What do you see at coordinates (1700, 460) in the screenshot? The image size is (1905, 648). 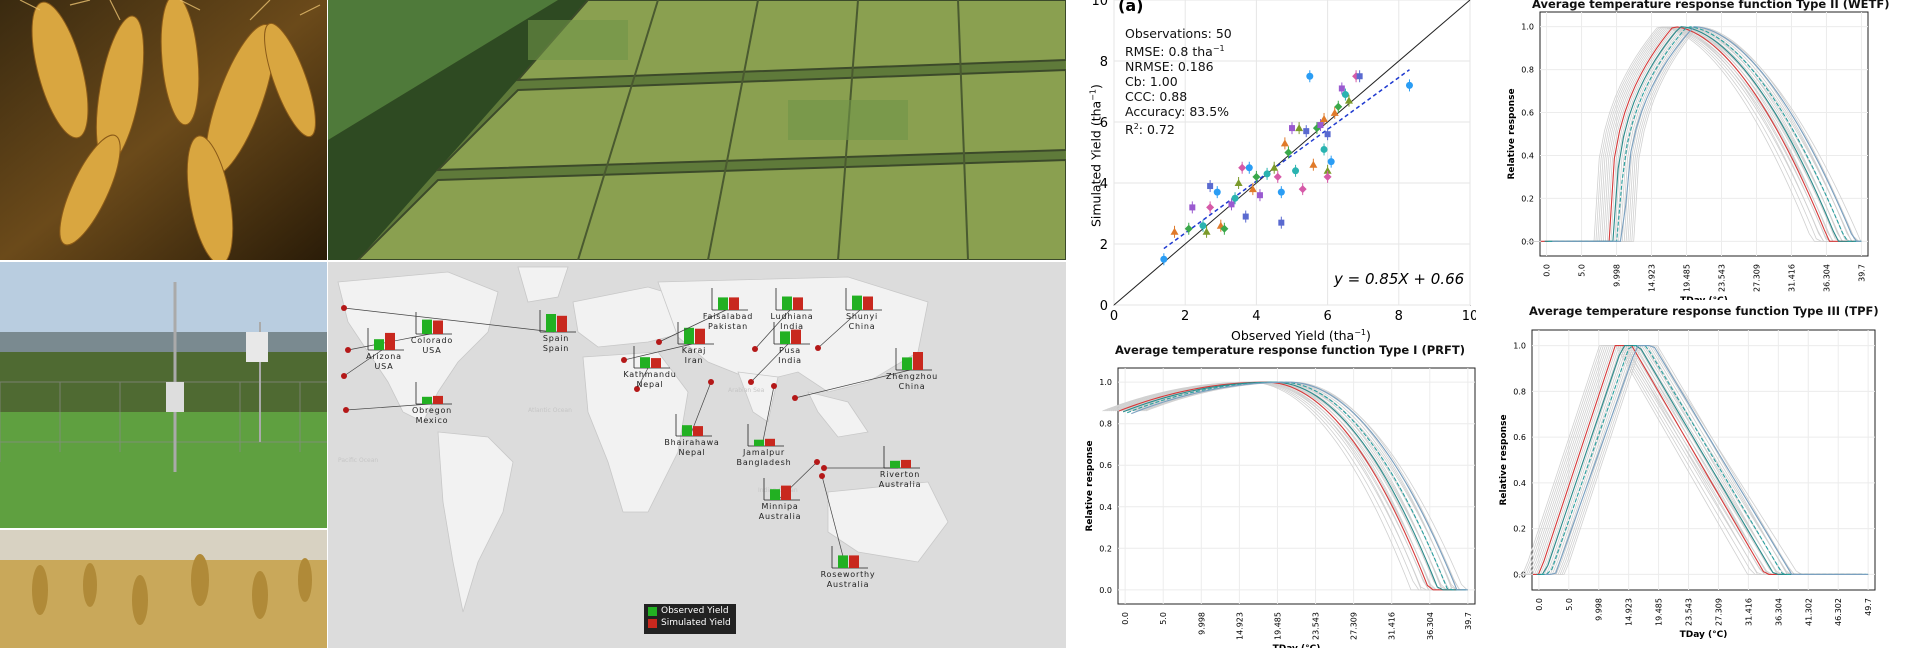 I see `response-main-lines` at bounding box center [1700, 460].